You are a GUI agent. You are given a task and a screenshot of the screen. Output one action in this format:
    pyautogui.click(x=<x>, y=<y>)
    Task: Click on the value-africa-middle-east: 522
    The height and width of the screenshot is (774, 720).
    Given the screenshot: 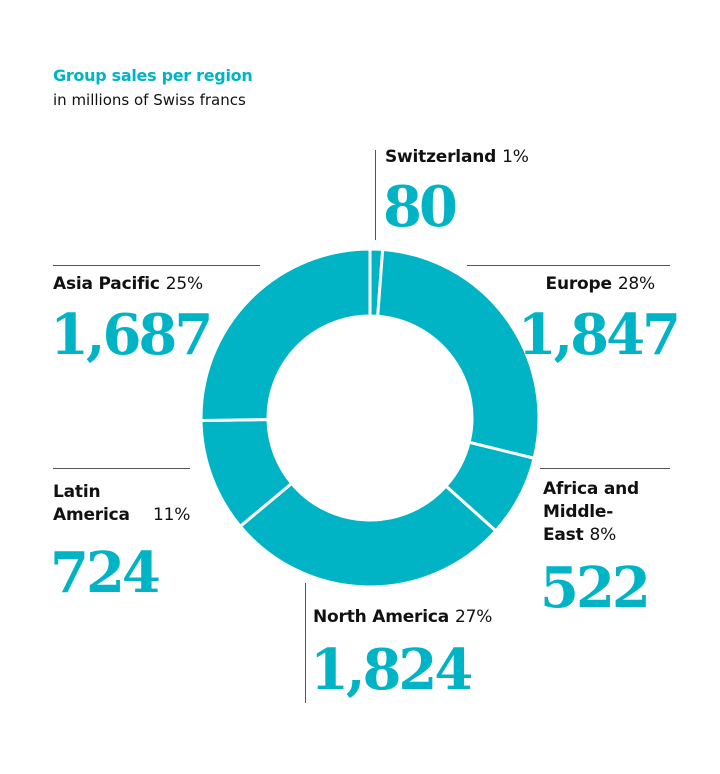 What is the action you would take?
    pyautogui.click(x=595, y=588)
    